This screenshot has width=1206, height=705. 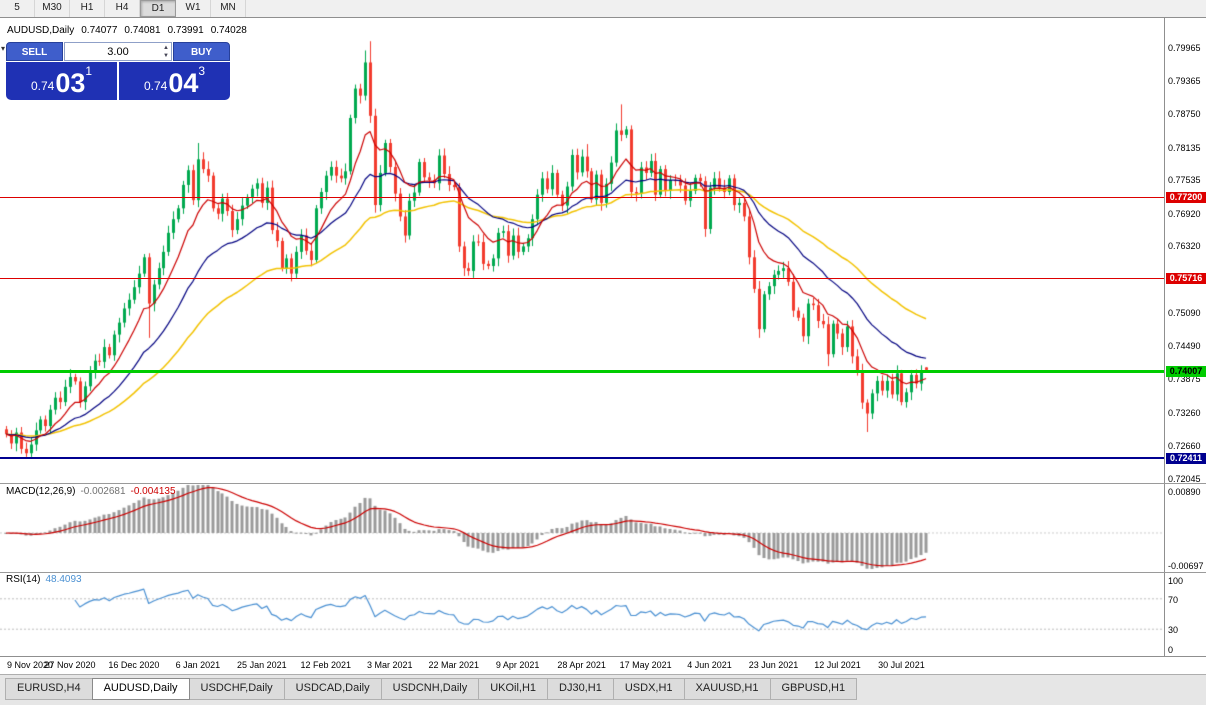 I want to click on chart-symbol-label: AUDUSD,Daily, so click(x=41, y=30).